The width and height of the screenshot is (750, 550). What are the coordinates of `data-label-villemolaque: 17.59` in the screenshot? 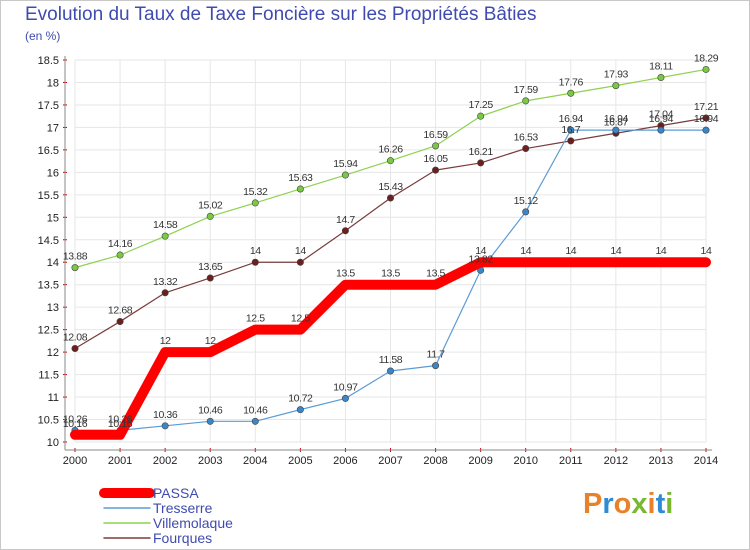 It's located at (526, 90).